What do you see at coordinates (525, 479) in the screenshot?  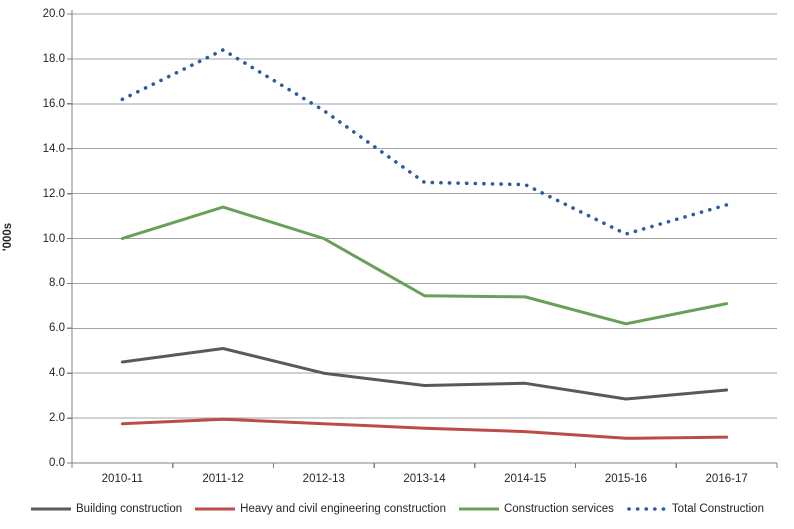 I see `x-tick-label: 2014-15` at bounding box center [525, 479].